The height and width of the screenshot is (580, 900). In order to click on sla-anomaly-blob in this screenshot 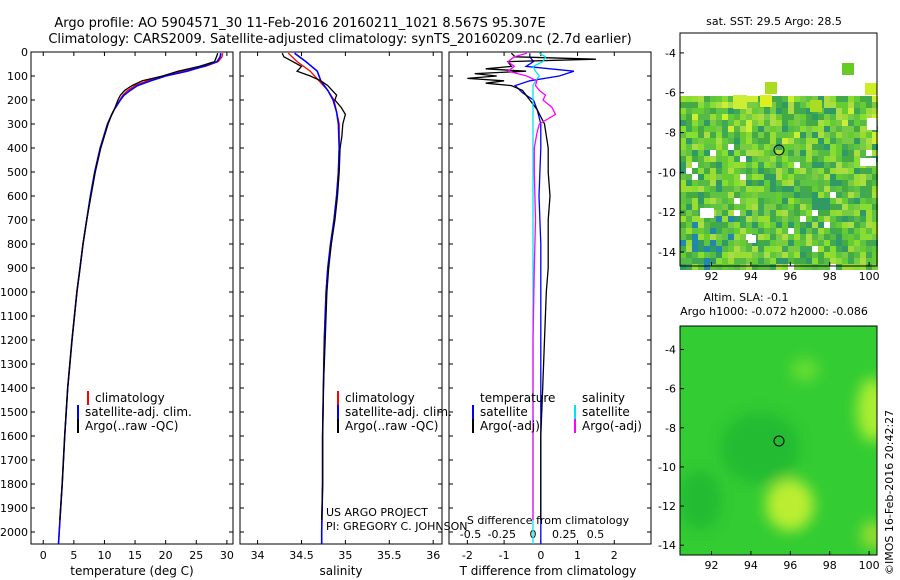, I will do `click(790, 505)`.